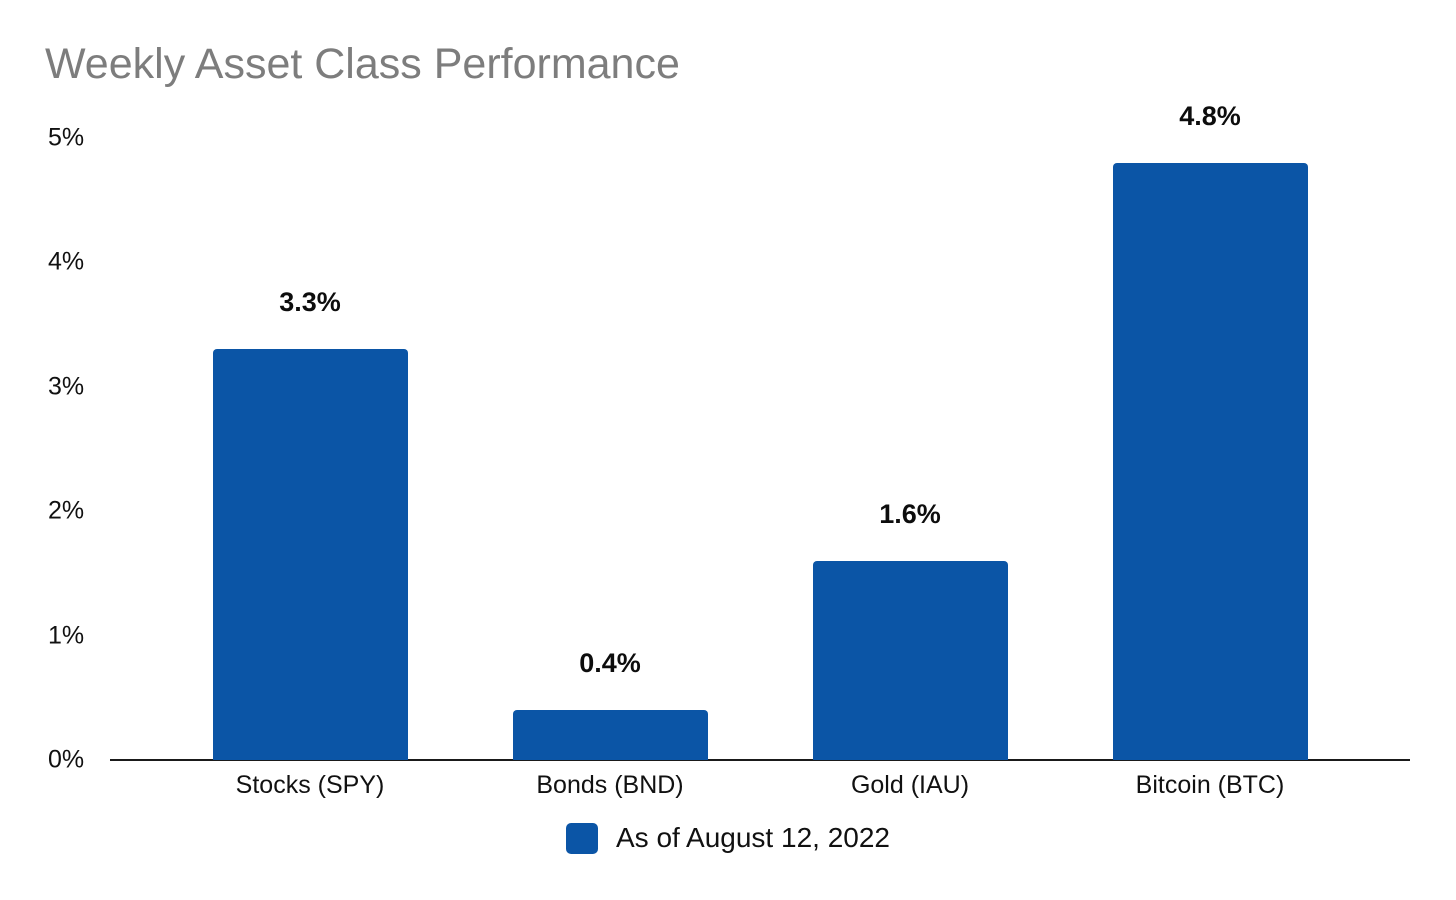  What do you see at coordinates (1210, 785) in the screenshot?
I see `x-axis-category-label: Bitcoin (BTC)` at bounding box center [1210, 785].